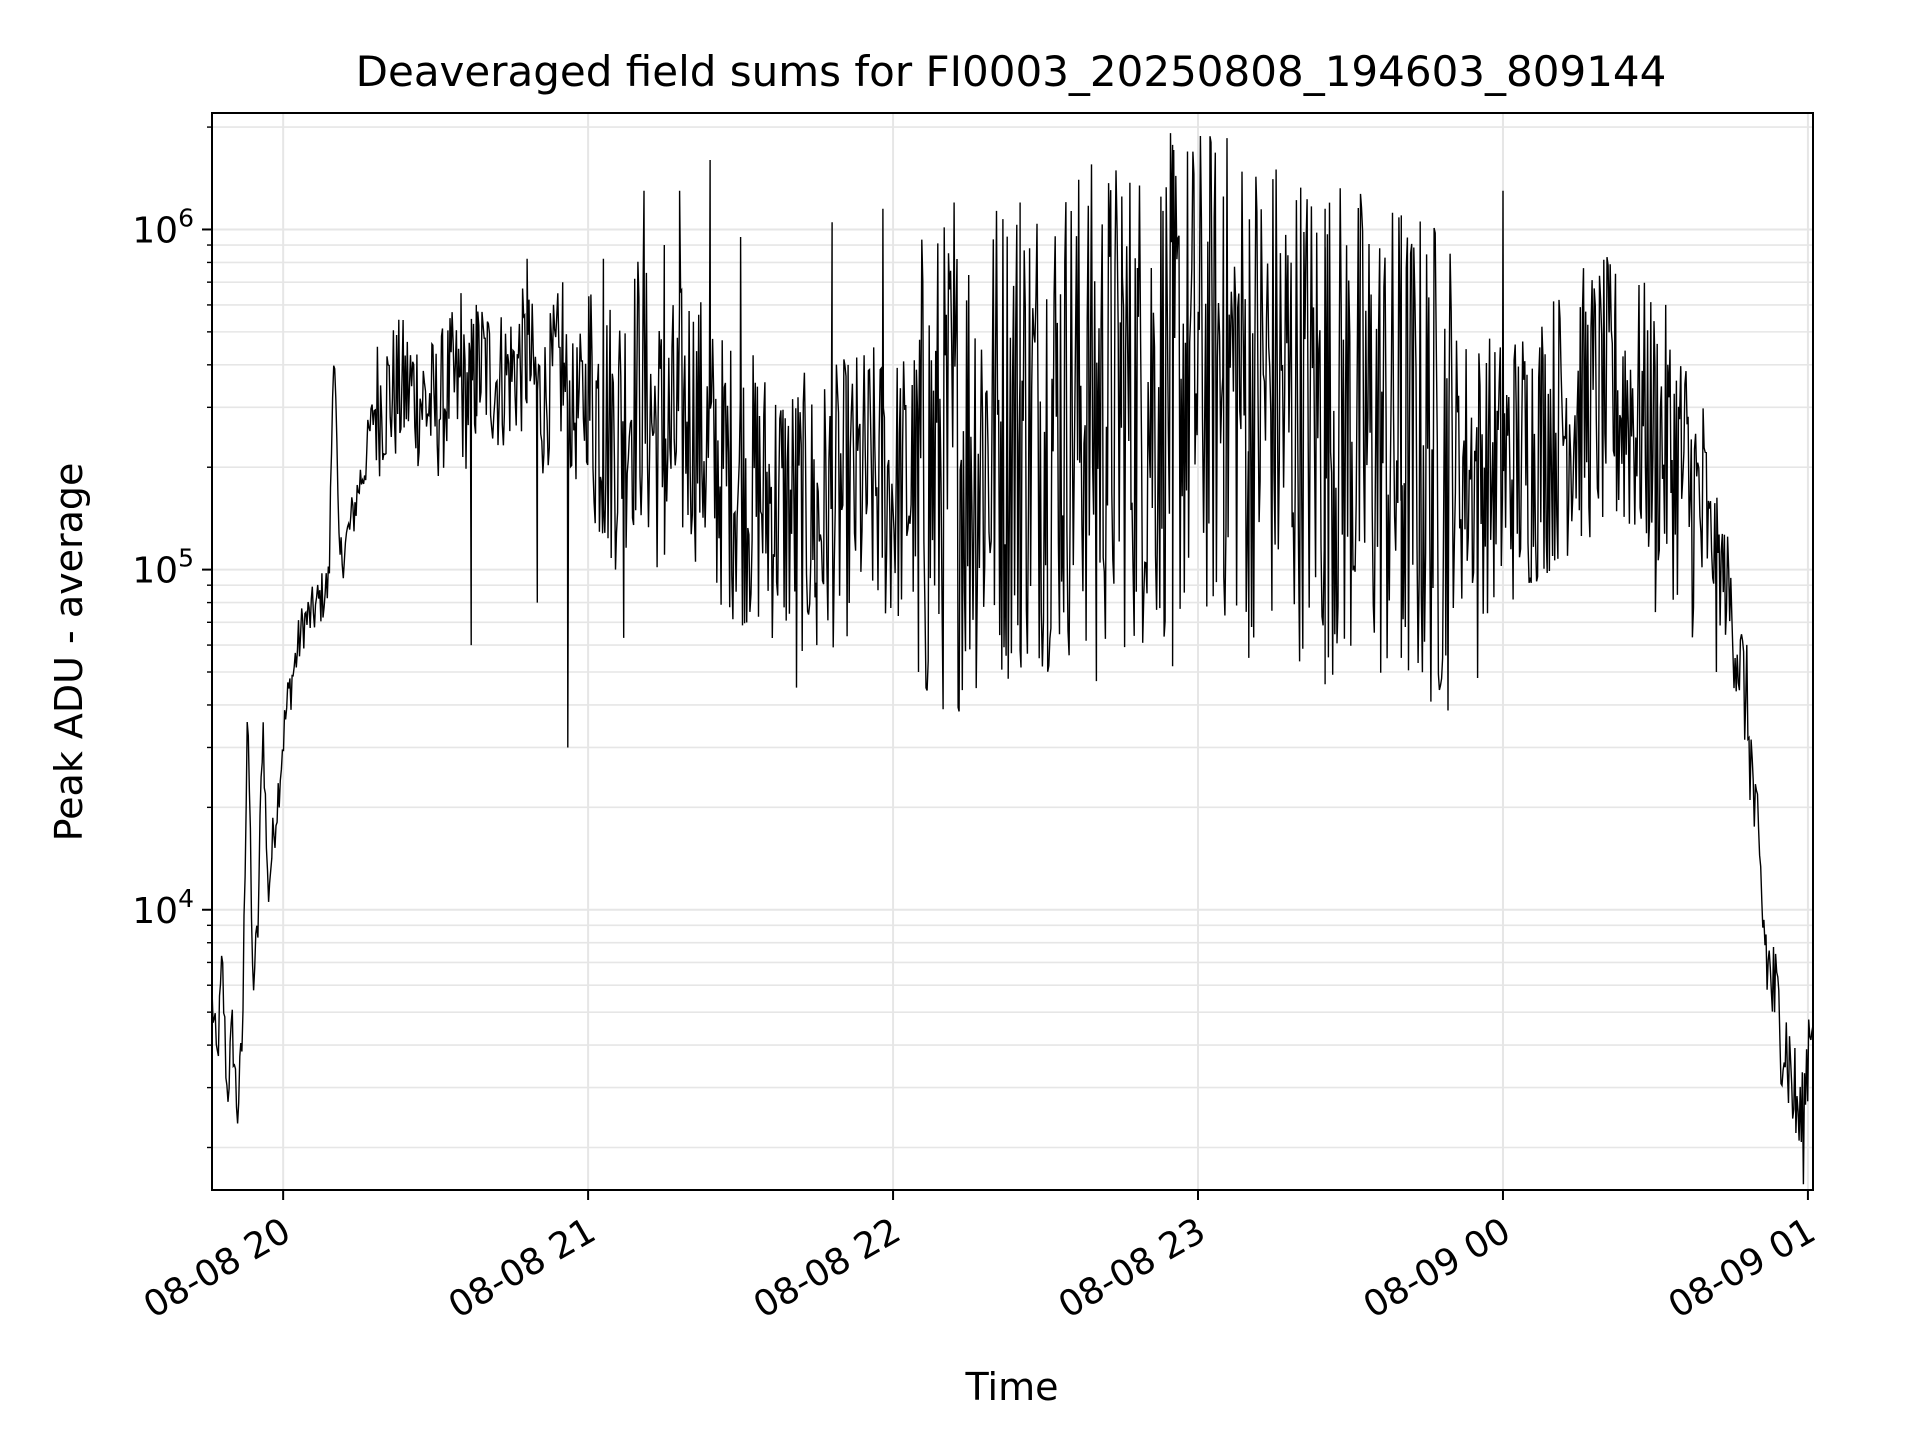 The height and width of the screenshot is (1440, 1920). I want to click on y-tick-label: 10⁶, so click(163, 227).